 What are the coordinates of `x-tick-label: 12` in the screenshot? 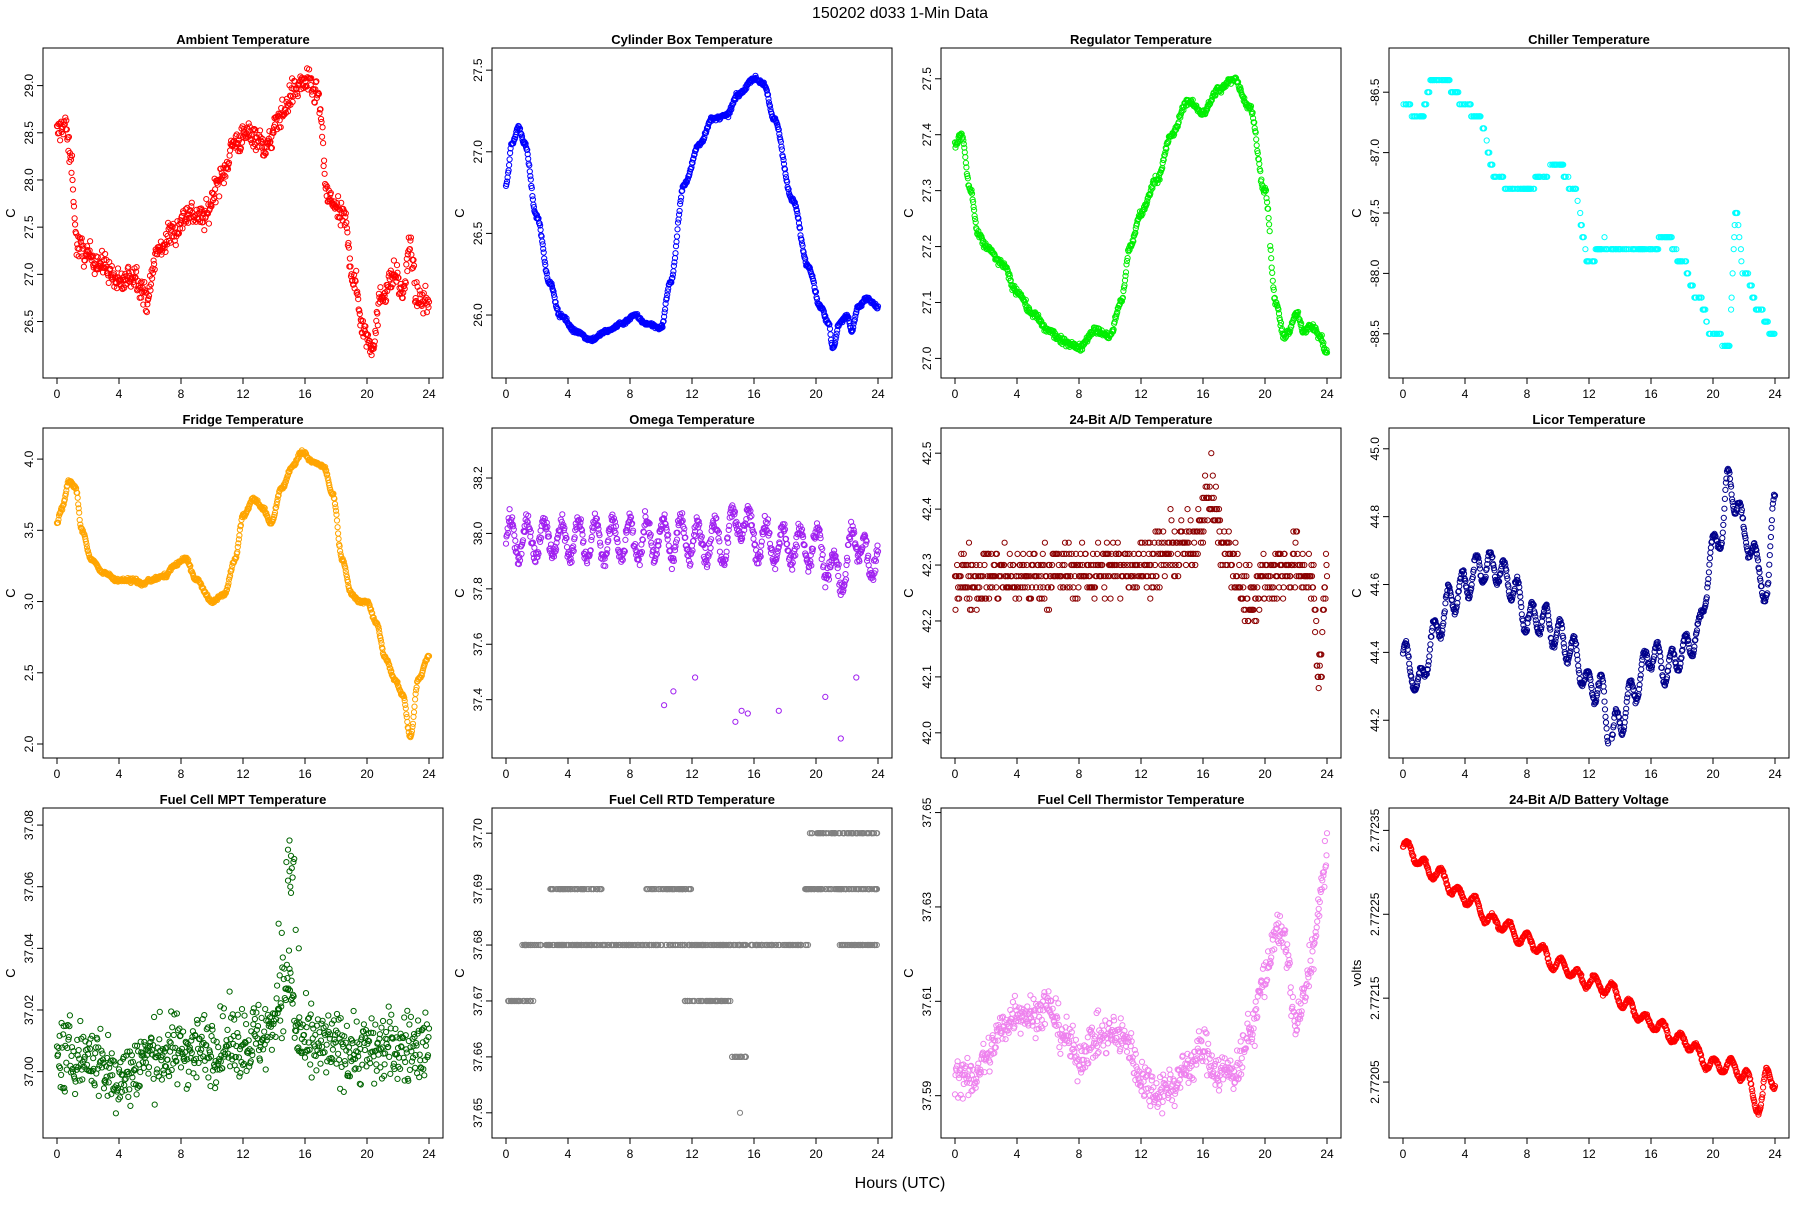 It's located at (692, 774).